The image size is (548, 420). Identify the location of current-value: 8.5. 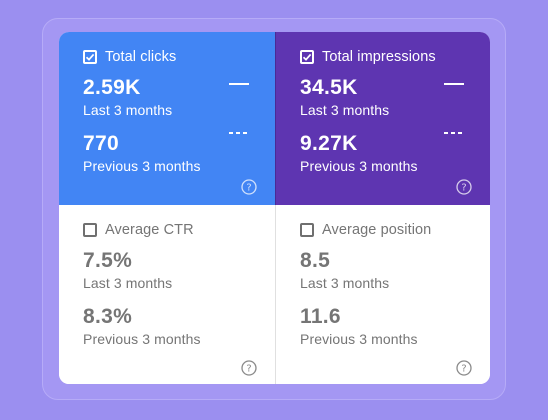
(315, 260).